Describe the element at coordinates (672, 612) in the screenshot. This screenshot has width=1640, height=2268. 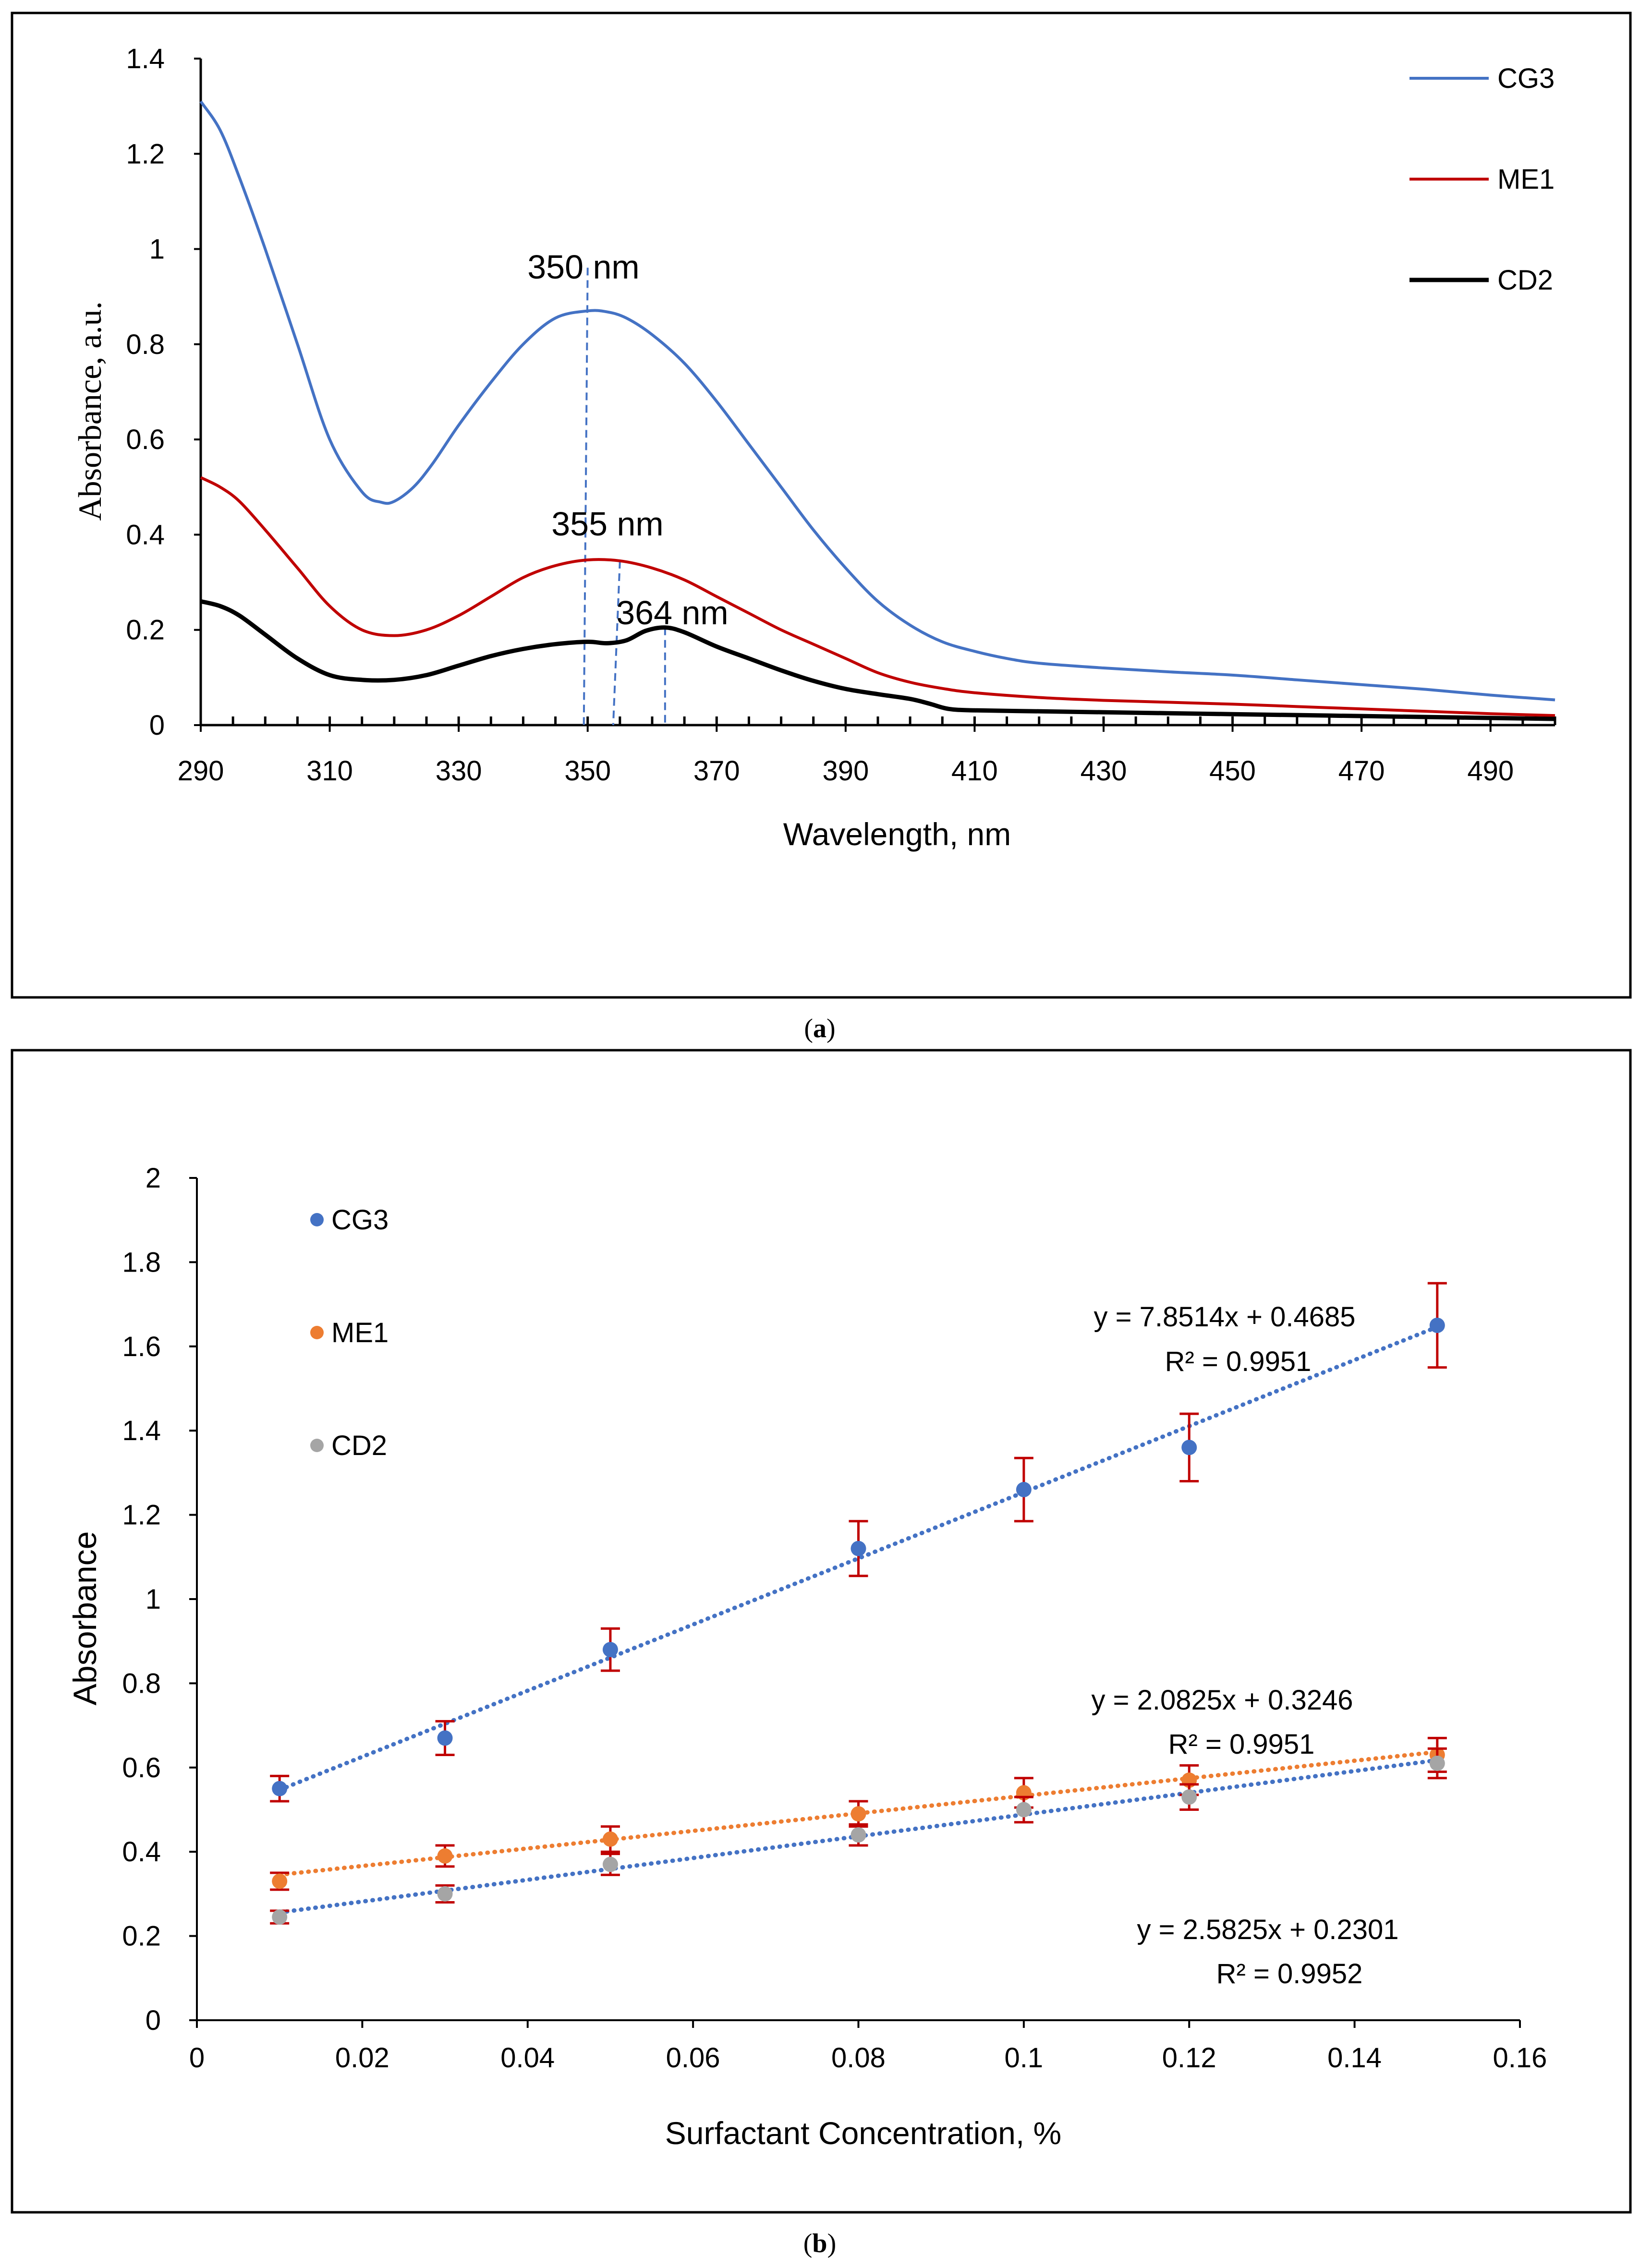
I see `peak-marker-label: 364 nm` at that location.